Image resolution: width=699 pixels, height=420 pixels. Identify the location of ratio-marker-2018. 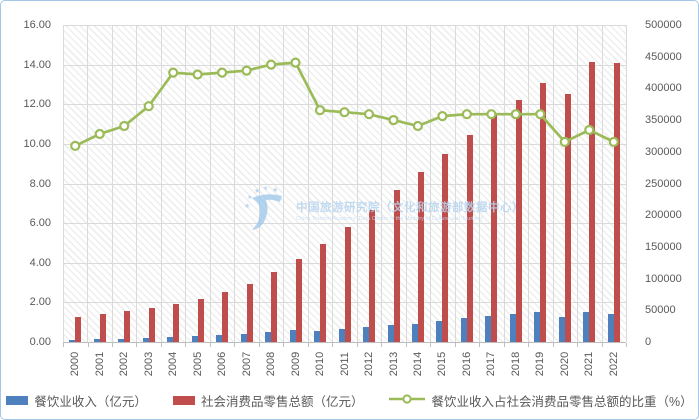
(515, 114).